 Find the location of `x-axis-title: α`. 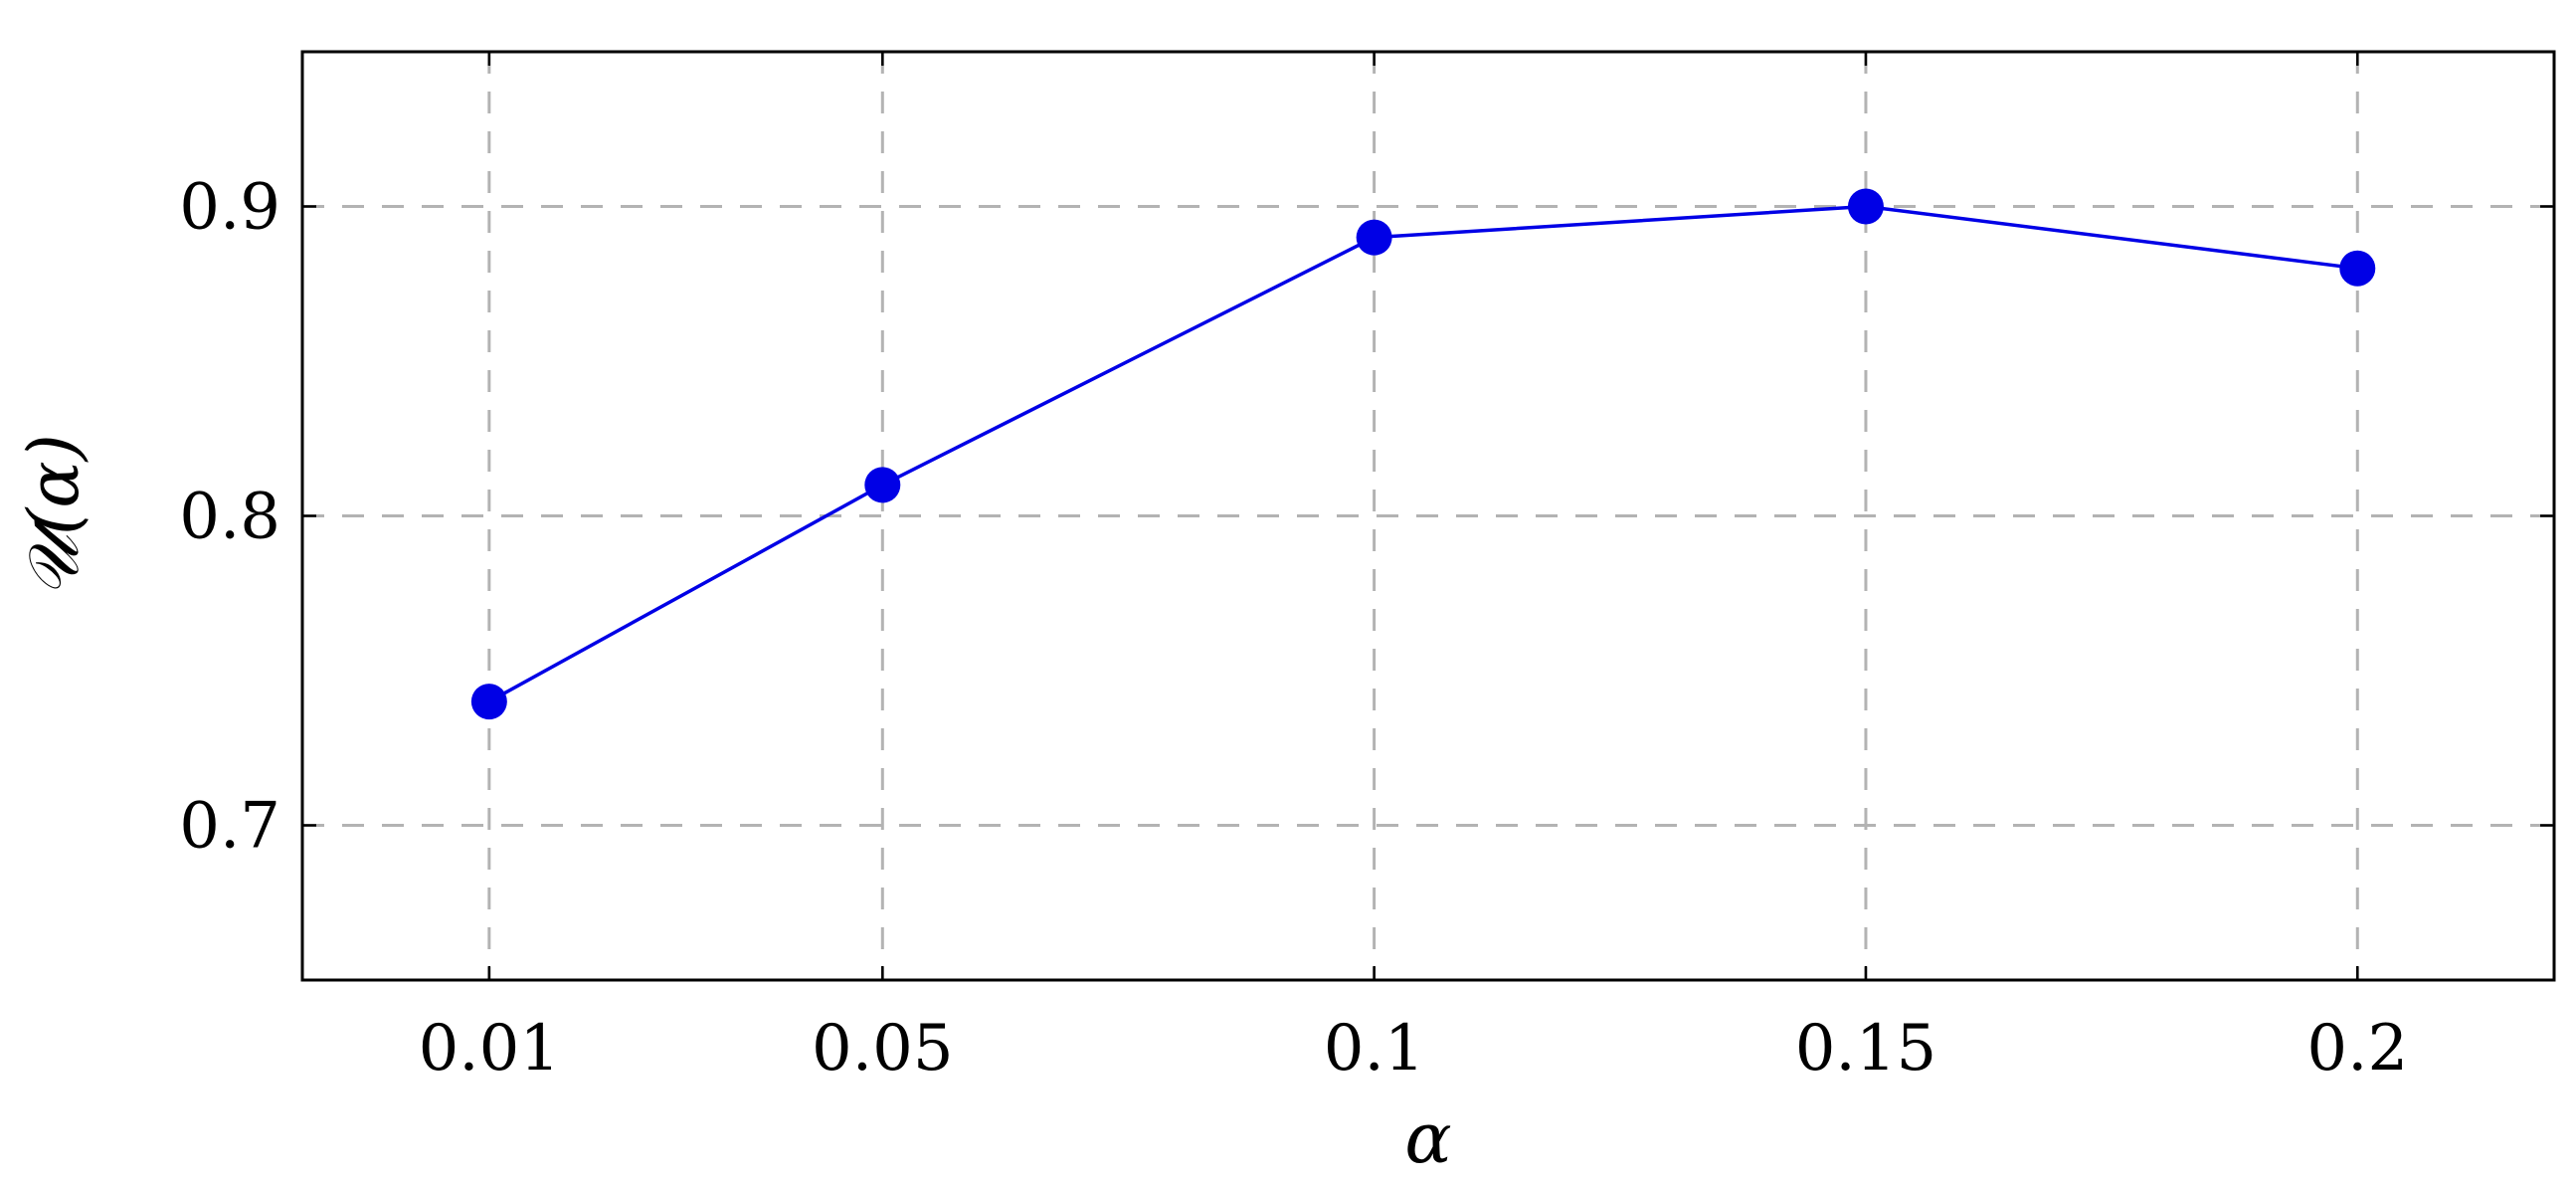

x-axis-title: α is located at coordinates (1427, 1138).